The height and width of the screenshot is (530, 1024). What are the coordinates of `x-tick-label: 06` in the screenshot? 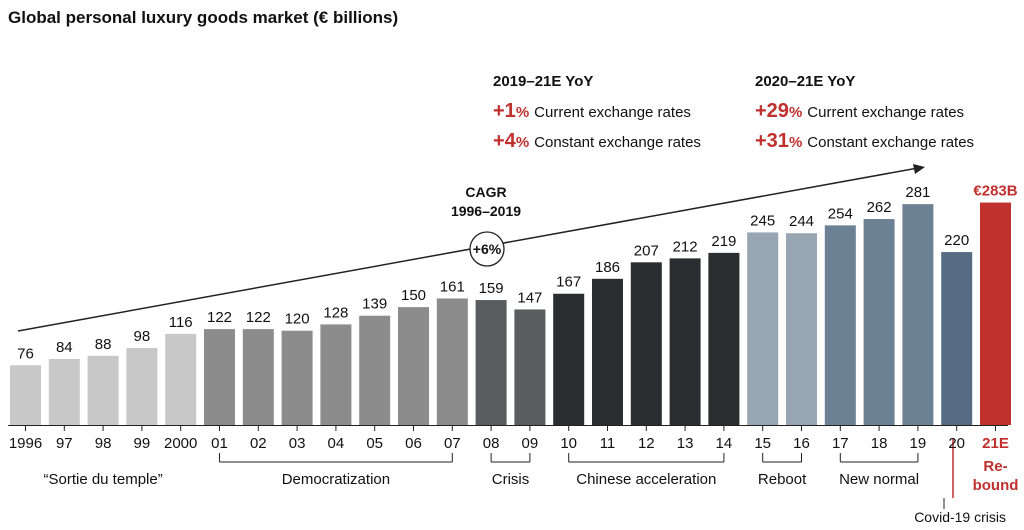 It's located at (413, 443).